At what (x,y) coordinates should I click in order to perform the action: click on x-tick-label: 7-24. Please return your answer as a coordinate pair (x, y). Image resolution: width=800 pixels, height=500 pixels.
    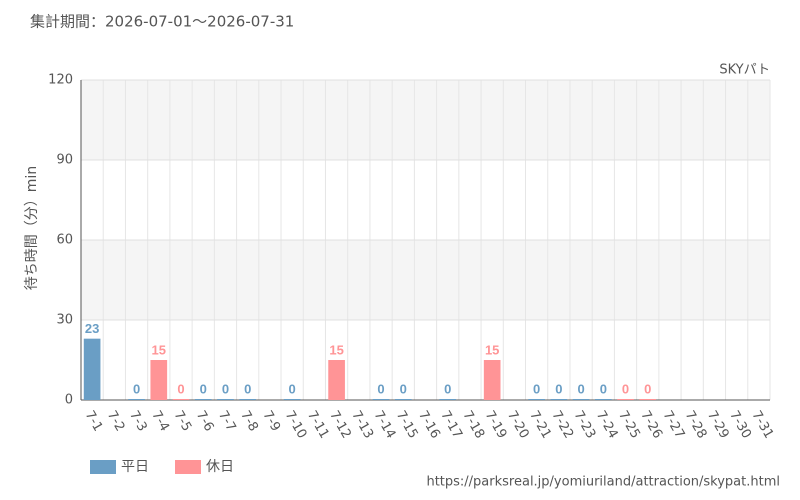
    Looking at the image, I should click on (607, 424).